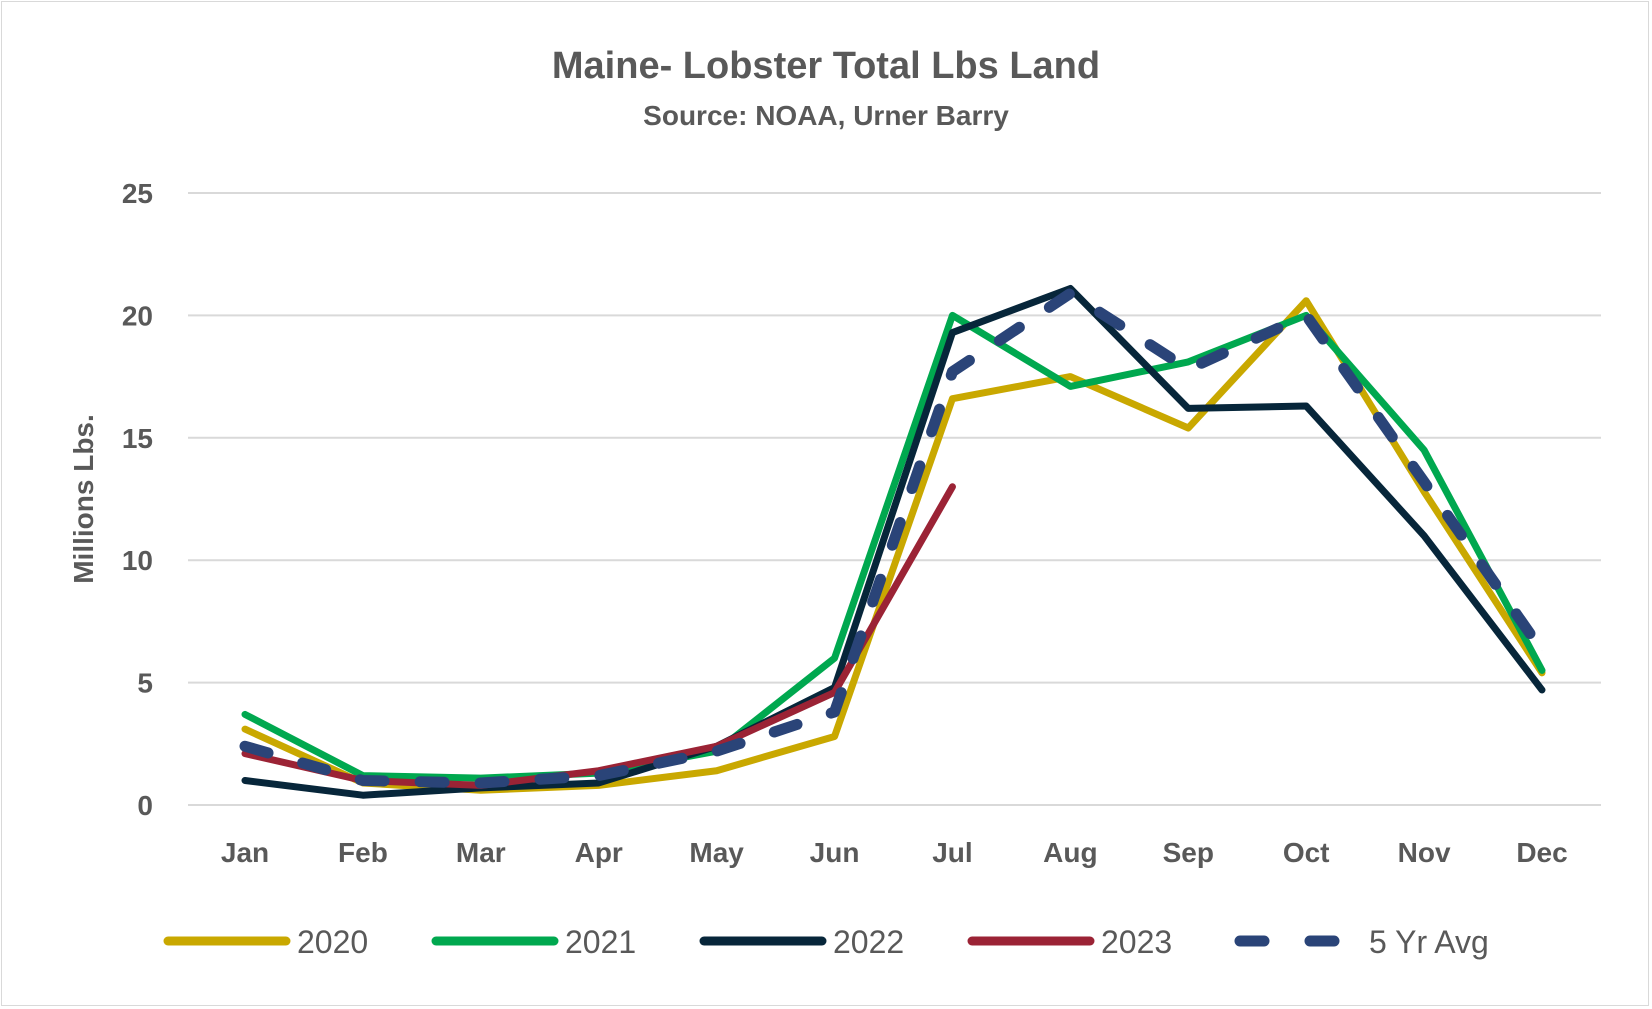  Describe the element at coordinates (600, 942) in the screenshot. I see `legend-label: 2021` at that location.